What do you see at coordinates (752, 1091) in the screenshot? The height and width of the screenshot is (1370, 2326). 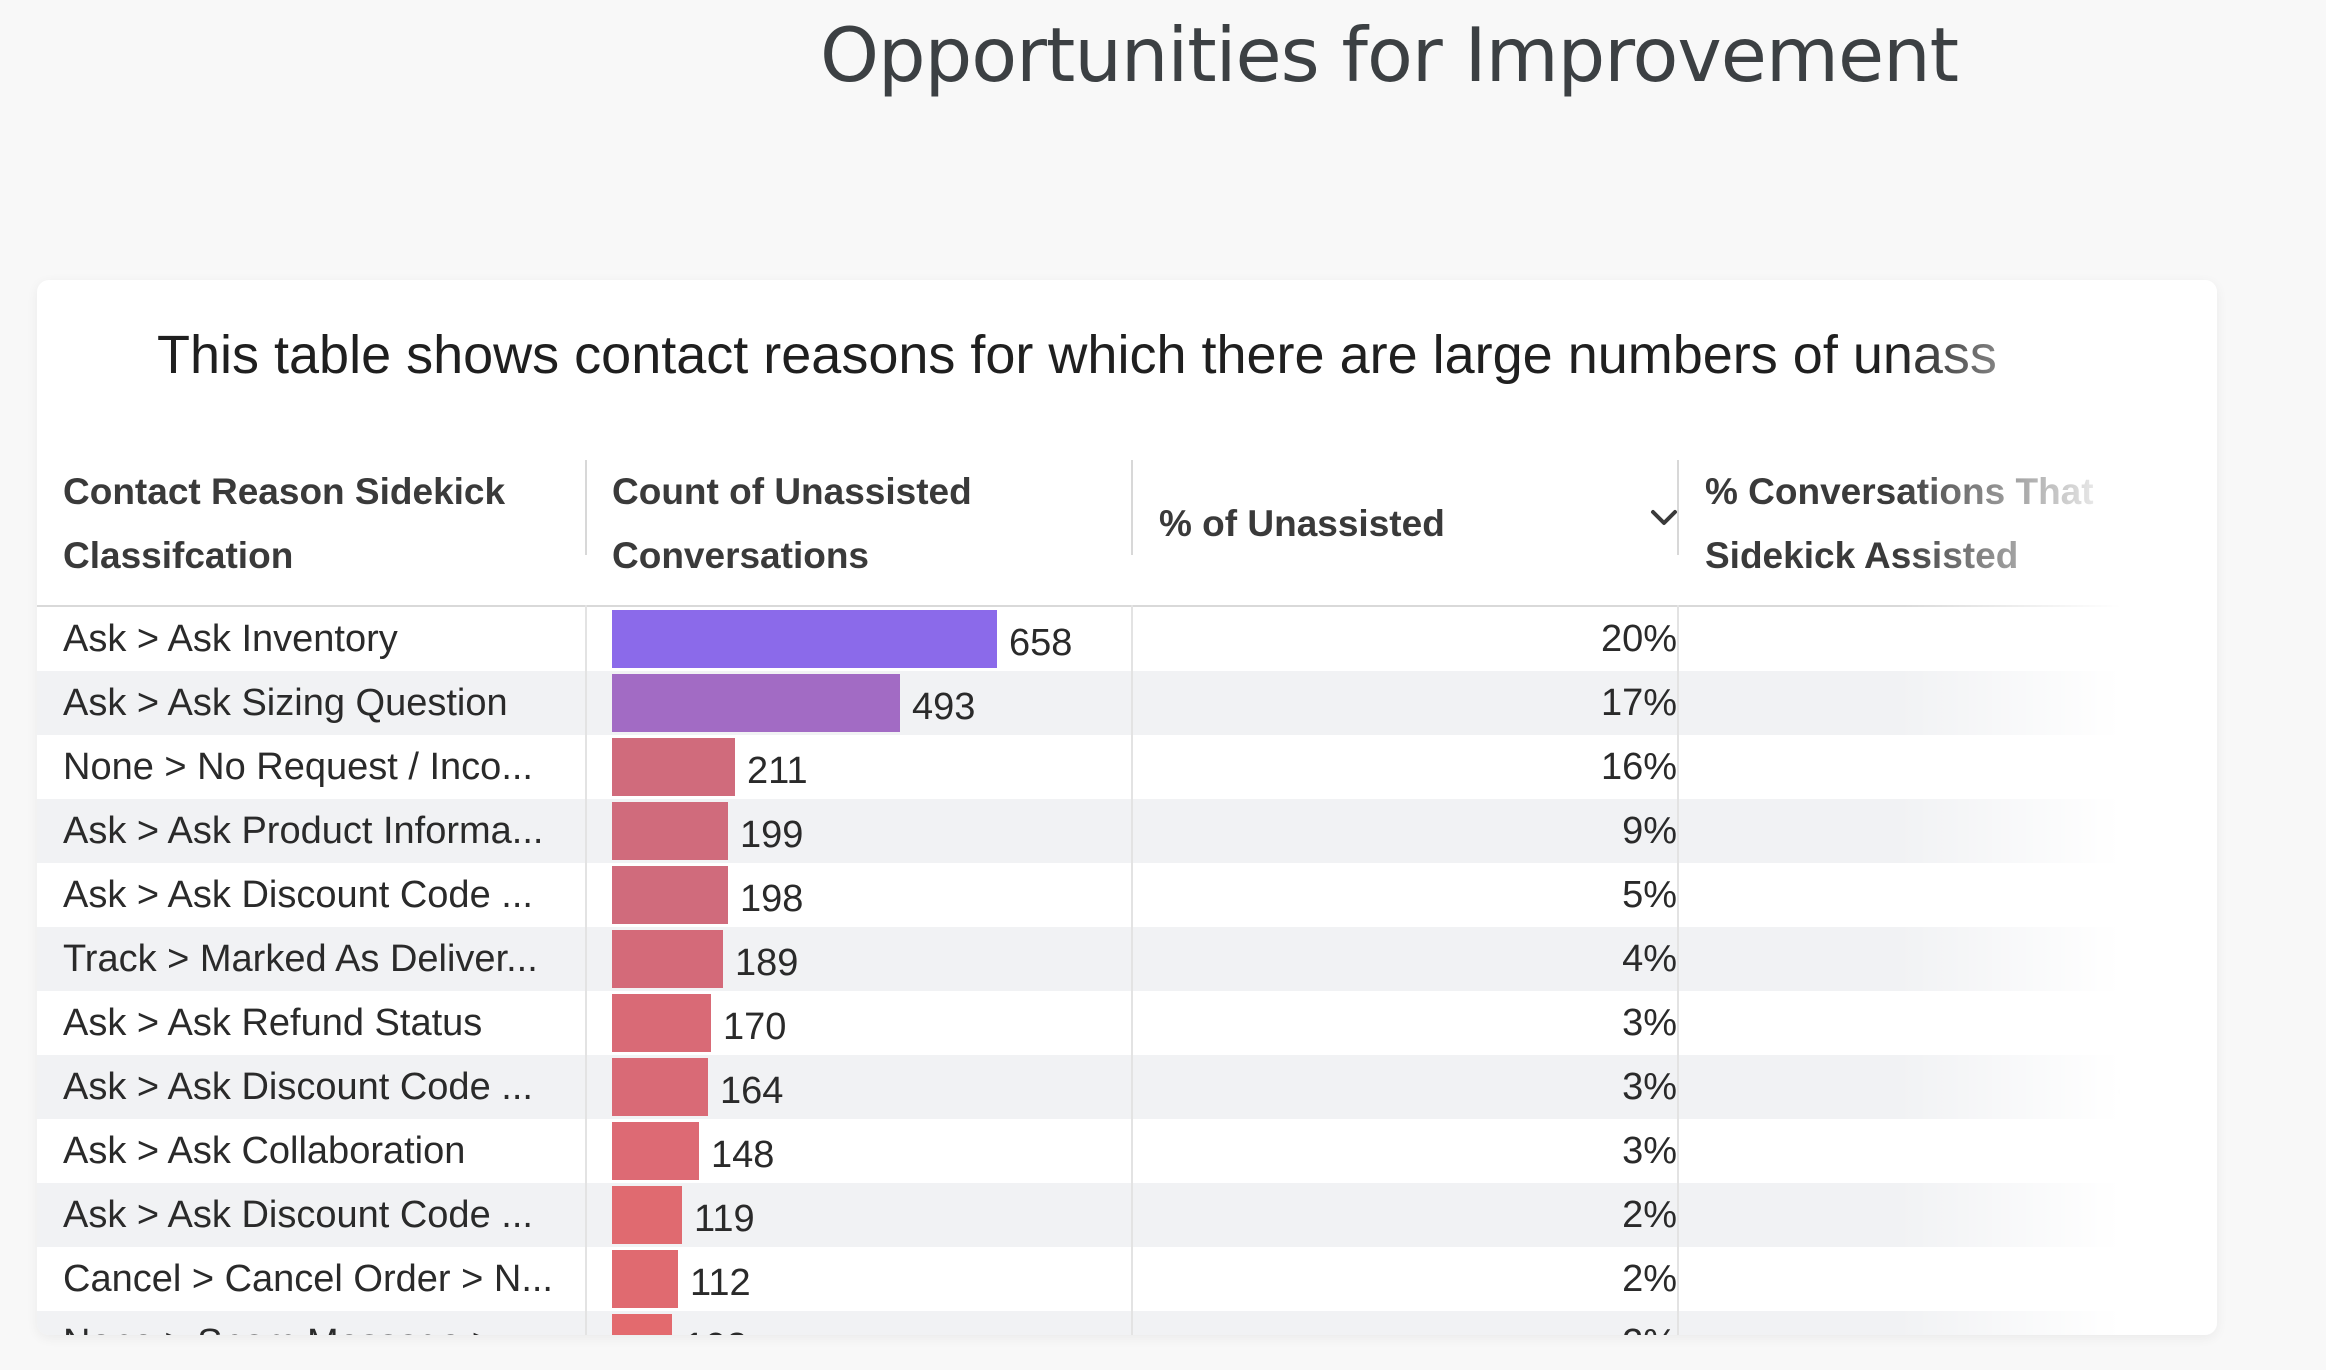 I see `count-value: 164` at bounding box center [752, 1091].